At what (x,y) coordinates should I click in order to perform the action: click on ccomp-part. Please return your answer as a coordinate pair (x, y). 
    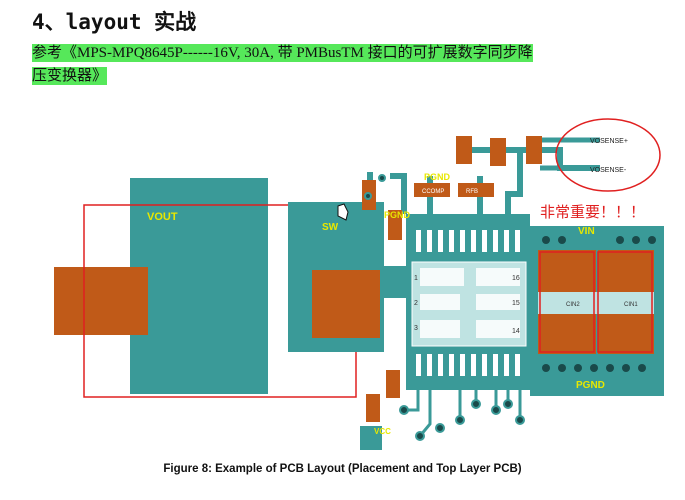
    Looking at the image, I should click on (432, 190).